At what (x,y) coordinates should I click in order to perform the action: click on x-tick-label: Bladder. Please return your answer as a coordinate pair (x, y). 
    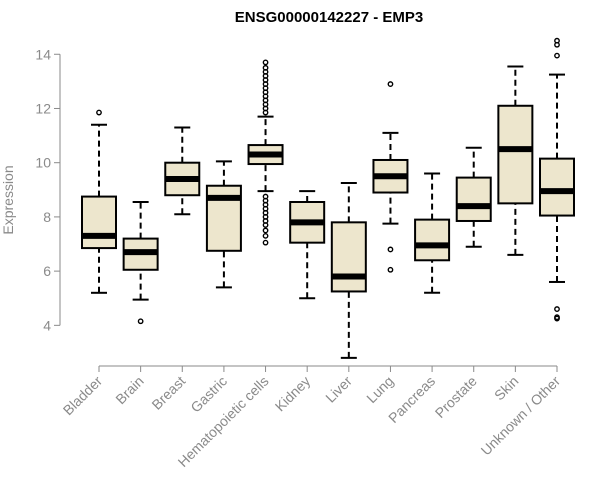
    Looking at the image, I should click on (83, 396).